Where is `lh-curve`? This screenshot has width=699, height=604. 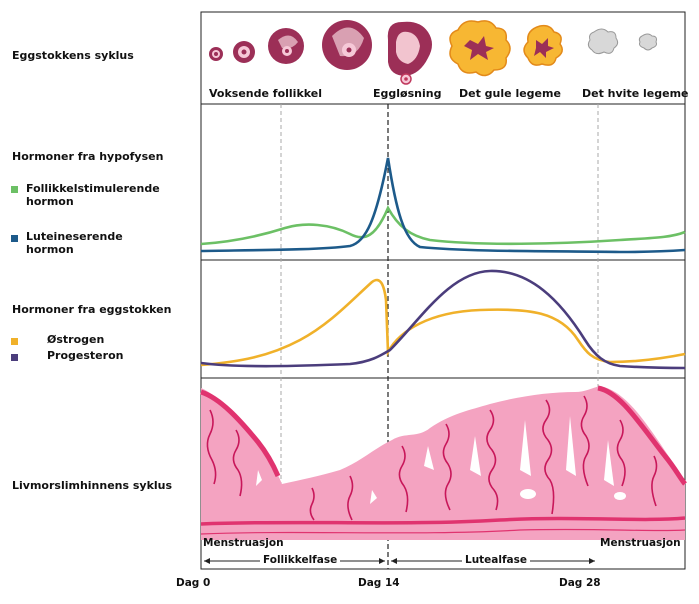 lh-curve is located at coordinates (443, 205).